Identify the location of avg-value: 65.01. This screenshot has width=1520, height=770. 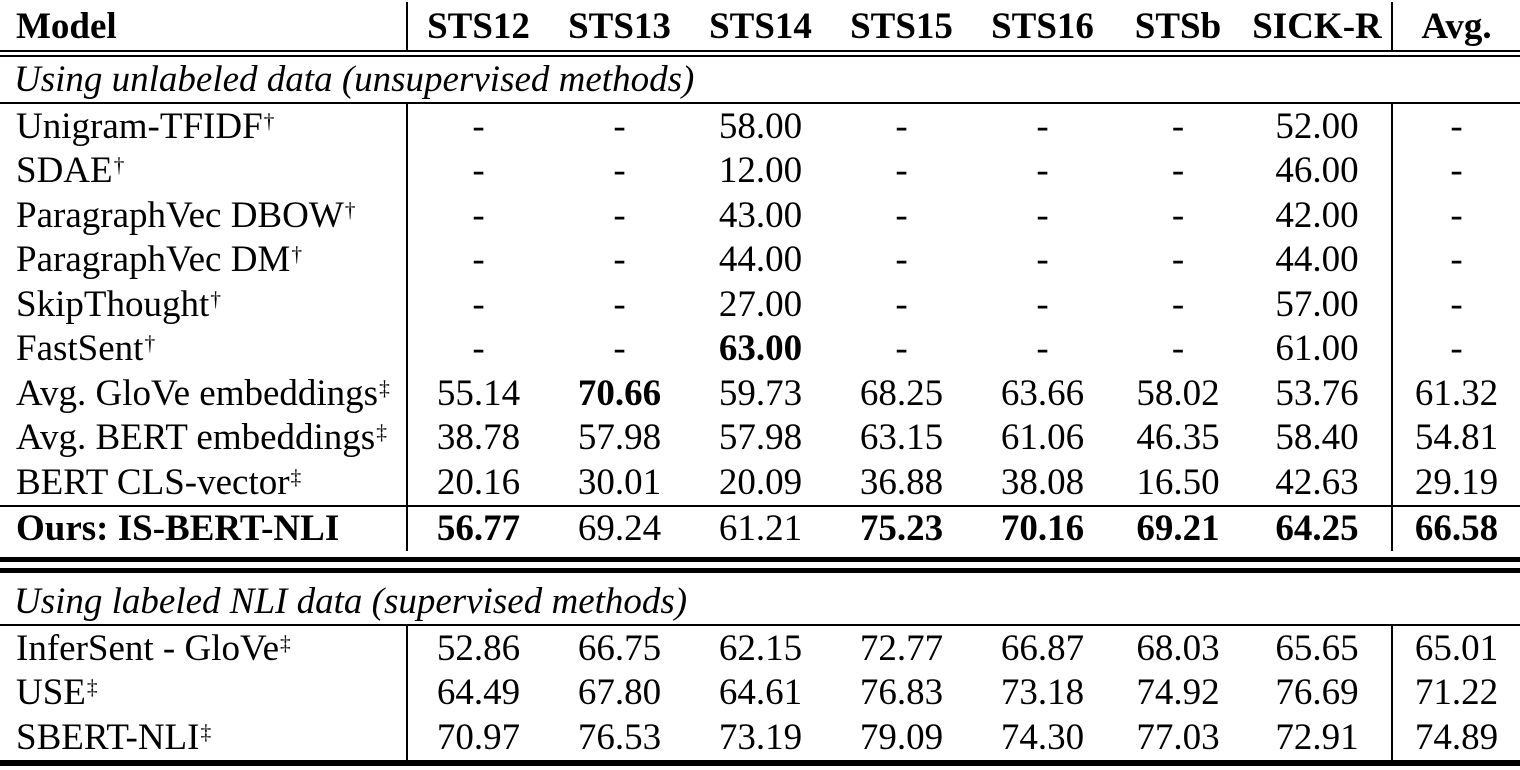
(1455, 648).